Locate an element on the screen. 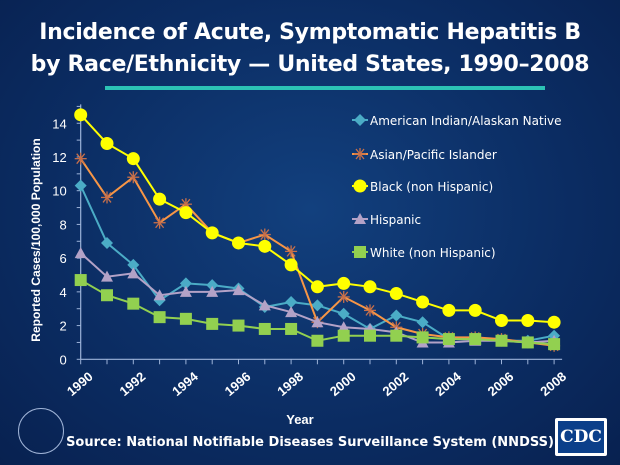  cdc-logo: CDC is located at coordinates (581, 437).